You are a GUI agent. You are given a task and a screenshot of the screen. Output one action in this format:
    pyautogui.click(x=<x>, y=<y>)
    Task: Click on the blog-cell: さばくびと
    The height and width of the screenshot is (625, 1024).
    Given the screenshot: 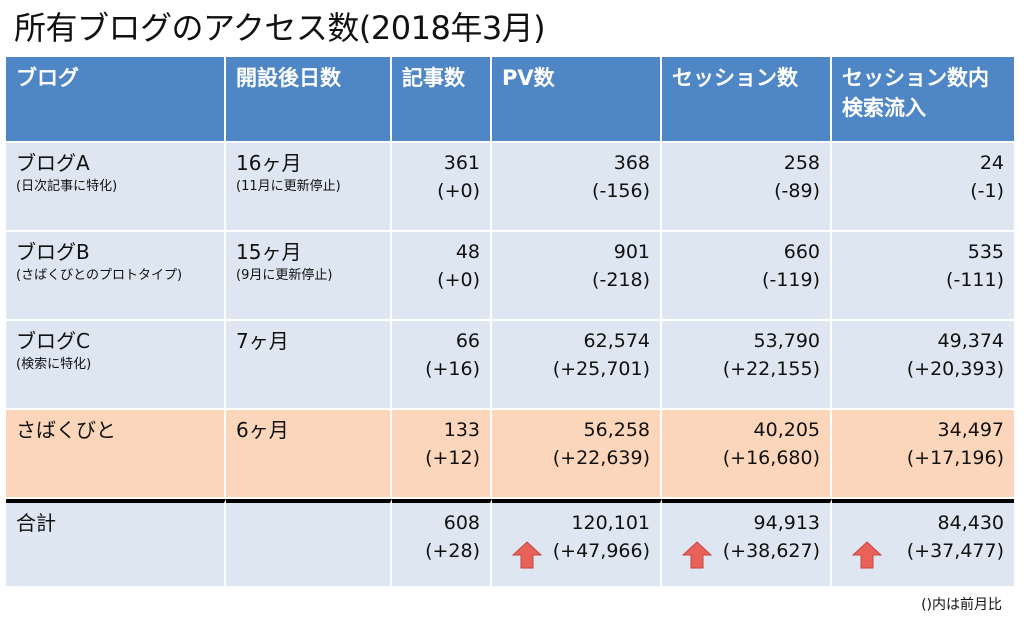 What is the action you would take?
    pyautogui.click(x=116, y=454)
    